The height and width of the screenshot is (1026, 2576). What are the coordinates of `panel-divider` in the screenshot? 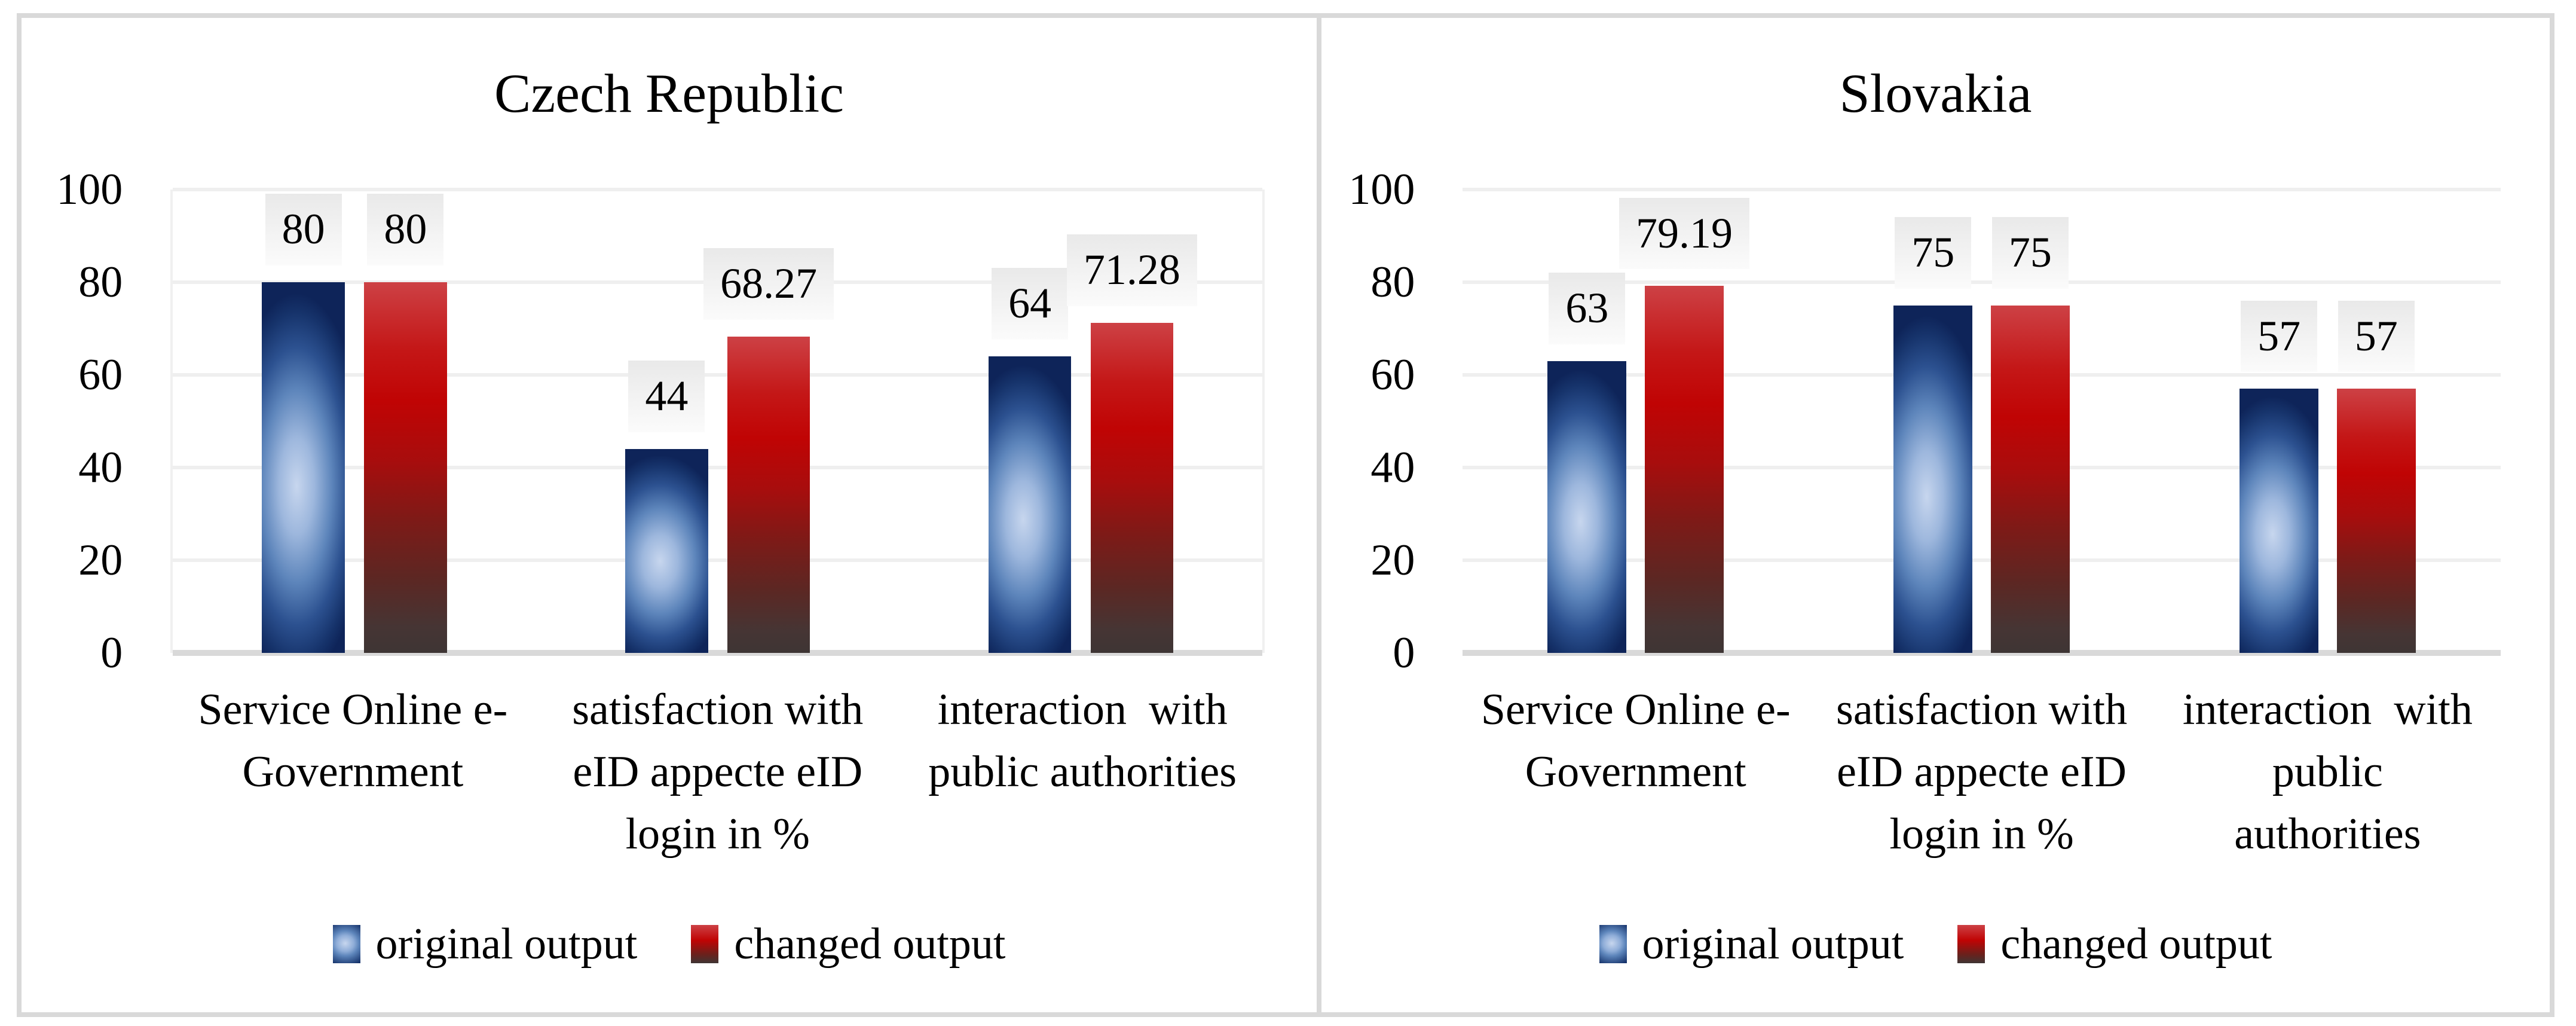 It's located at (1319, 515).